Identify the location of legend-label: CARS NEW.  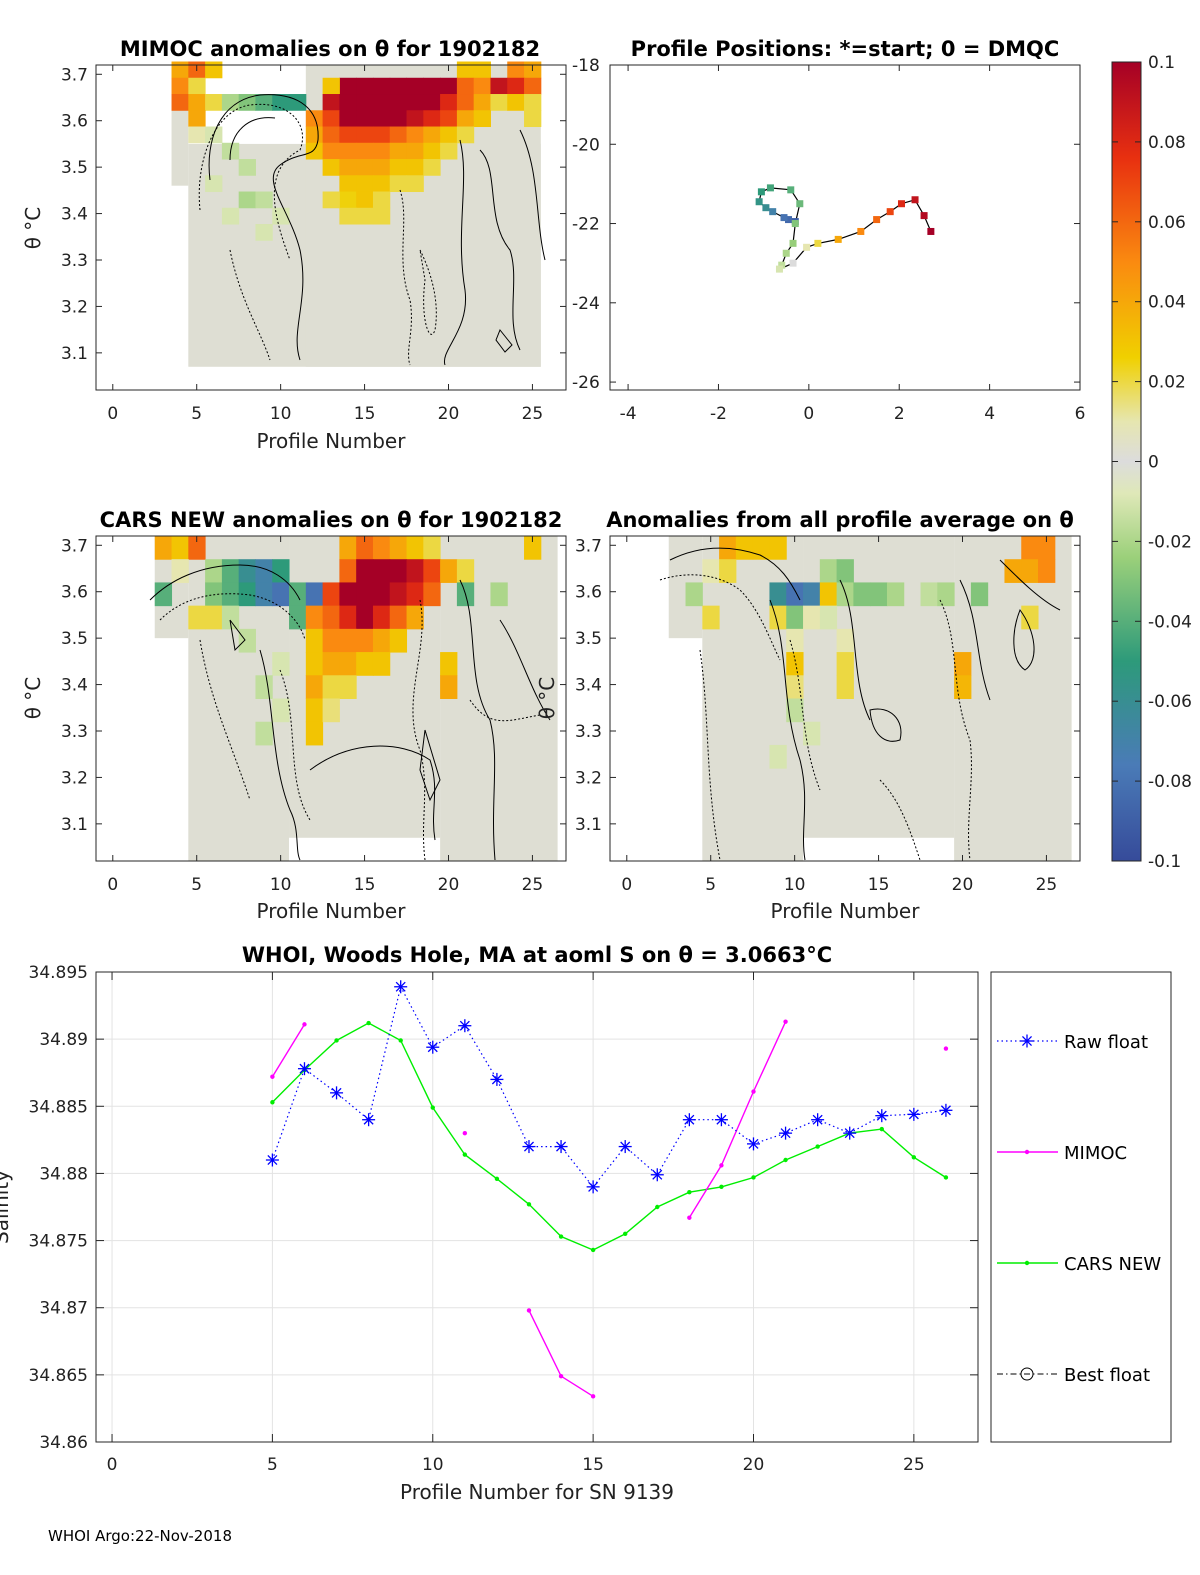
(1112, 1264).